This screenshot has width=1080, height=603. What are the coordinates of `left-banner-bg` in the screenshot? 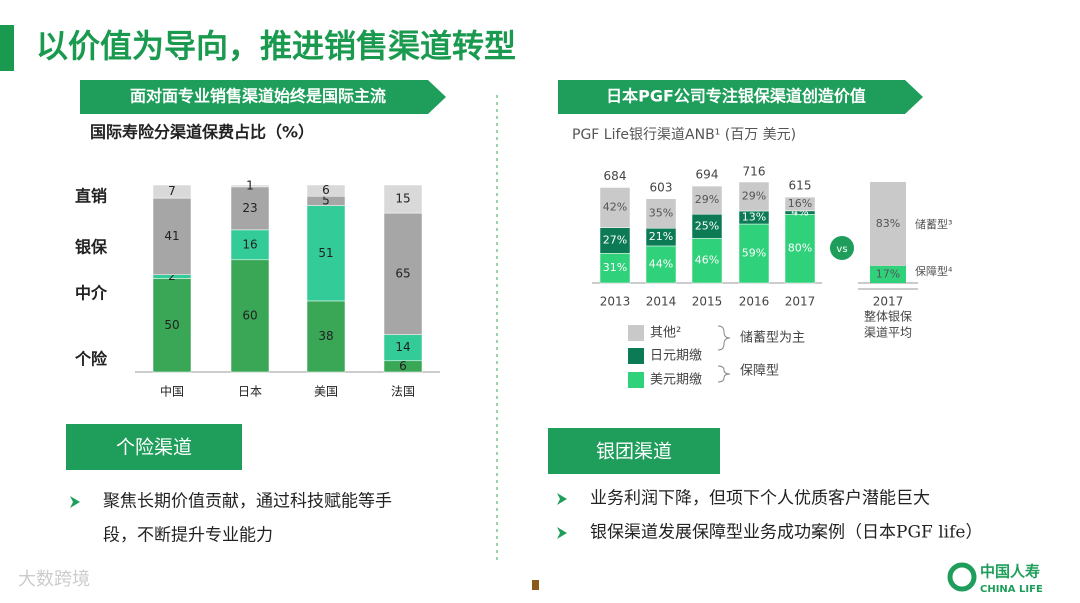 It's located at (263, 97).